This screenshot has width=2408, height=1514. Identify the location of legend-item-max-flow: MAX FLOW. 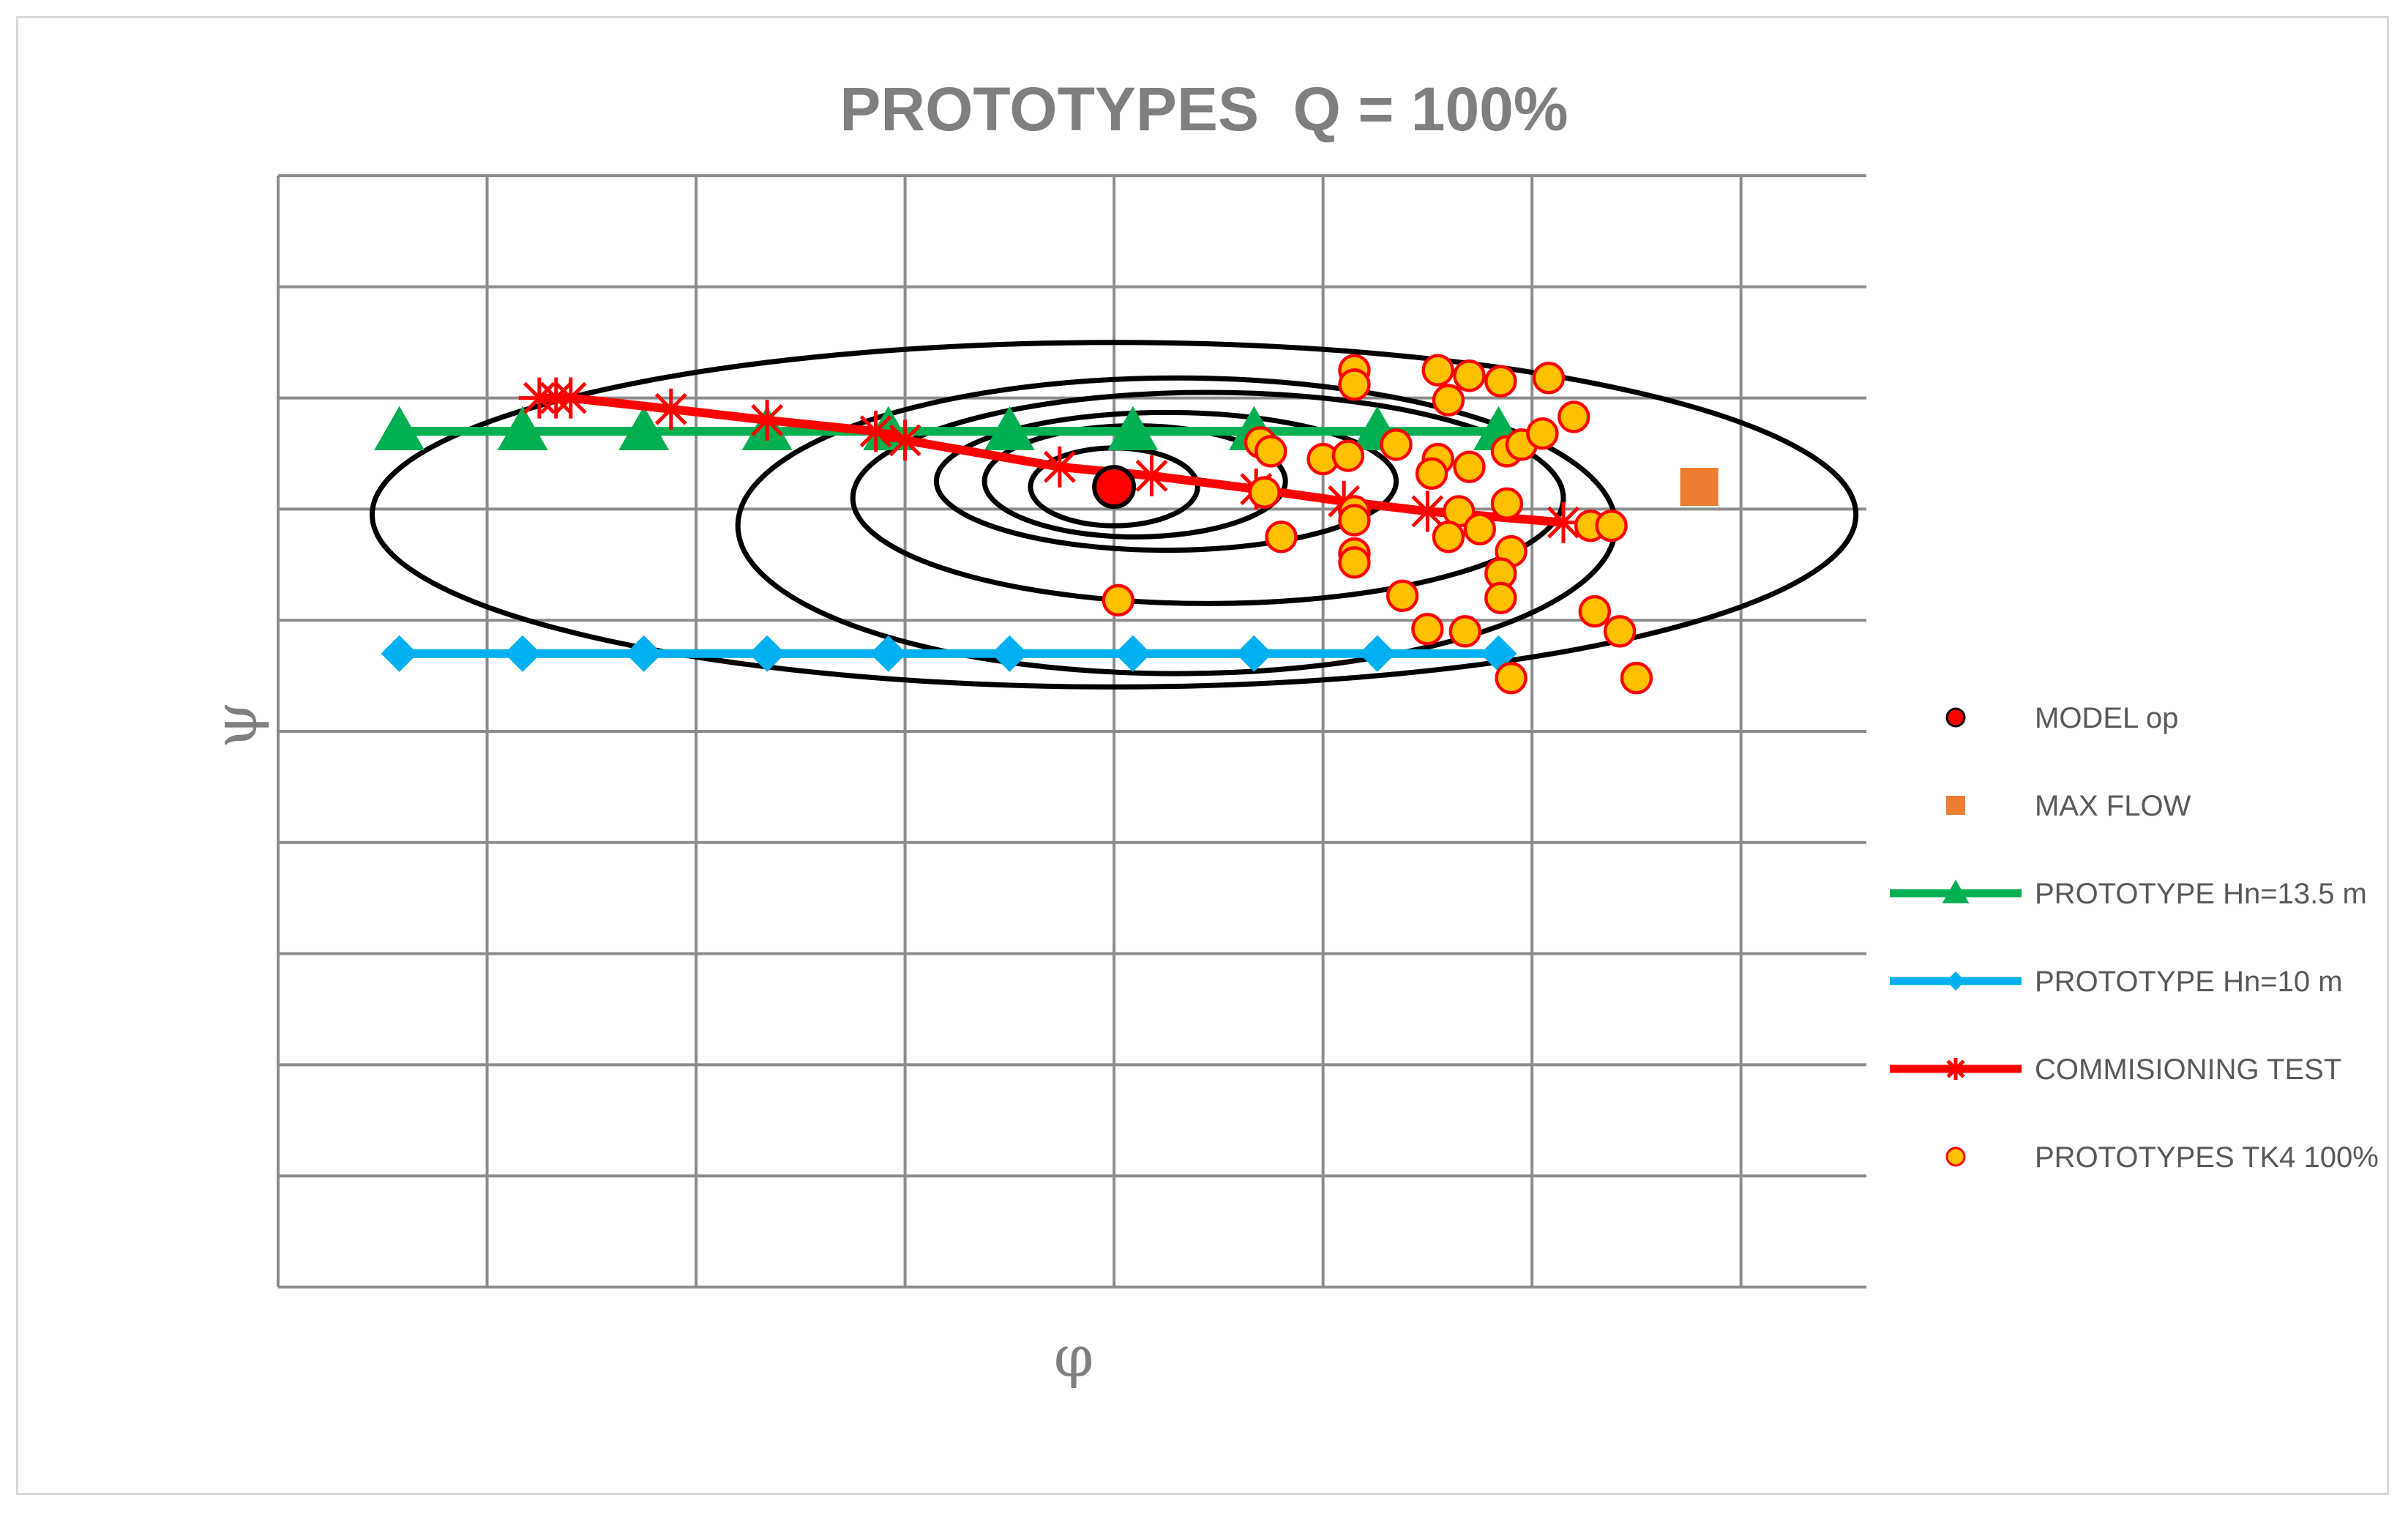
(2068, 806).